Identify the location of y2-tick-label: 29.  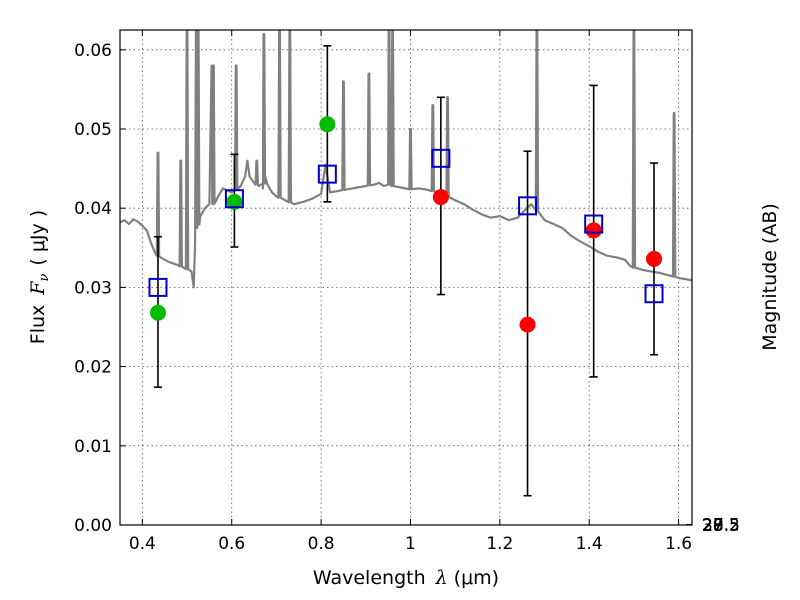
(713, 526).